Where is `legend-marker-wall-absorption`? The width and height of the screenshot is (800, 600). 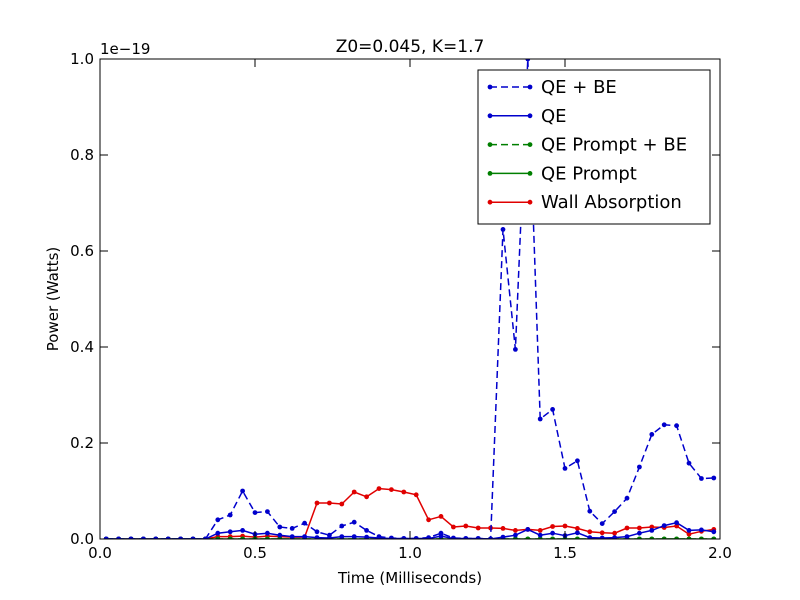 legend-marker-wall-absorption is located at coordinates (490, 202).